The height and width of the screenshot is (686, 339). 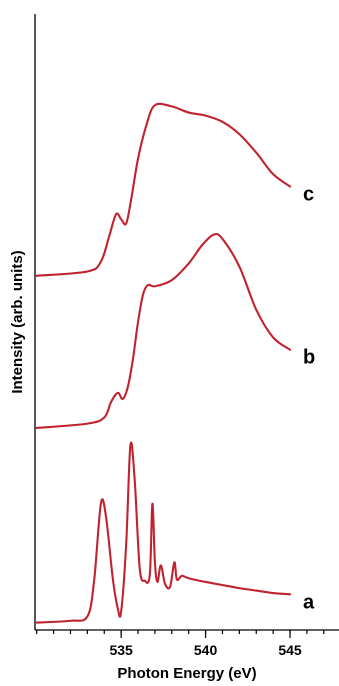 I want to click on y-axis-title: Intensity (arb. units), so click(x=17, y=321).